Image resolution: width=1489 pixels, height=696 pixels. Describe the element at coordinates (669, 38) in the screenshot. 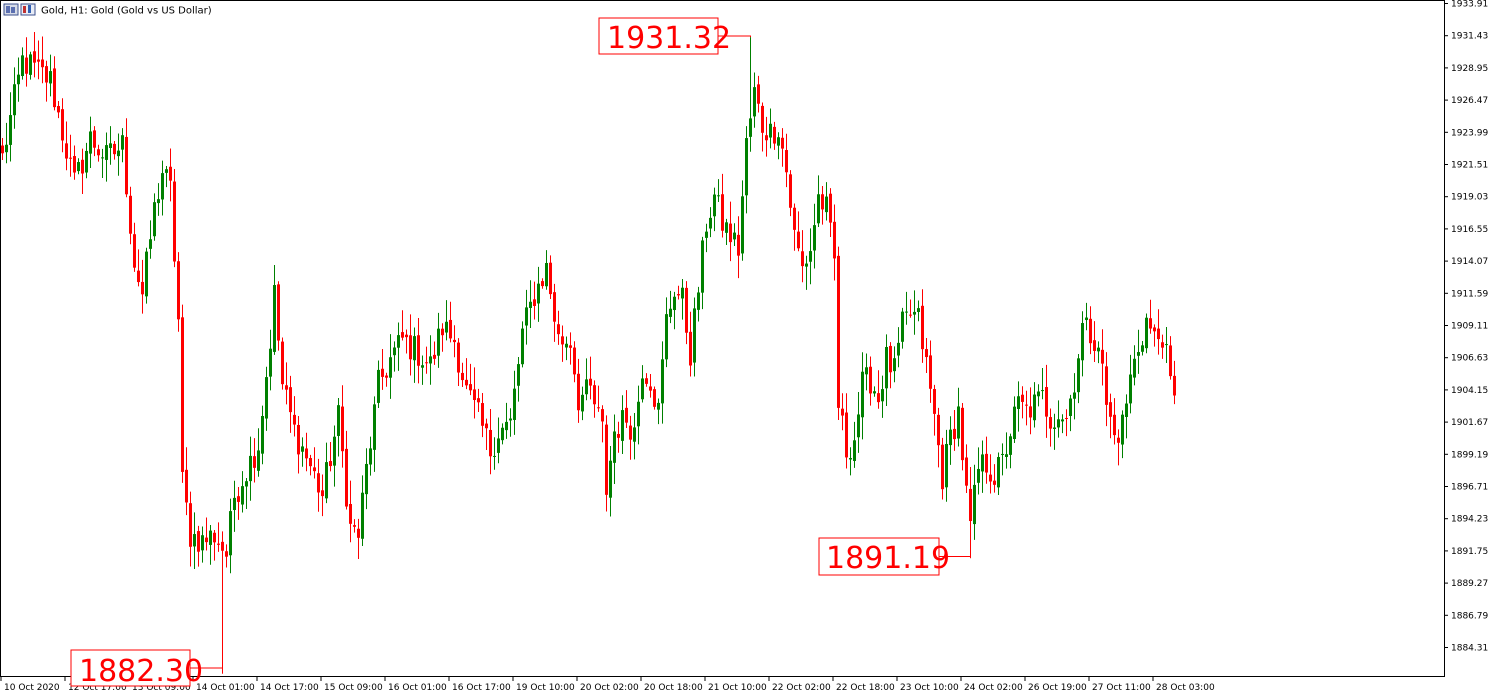

I see `price-annotation-label: 1931.32` at that location.